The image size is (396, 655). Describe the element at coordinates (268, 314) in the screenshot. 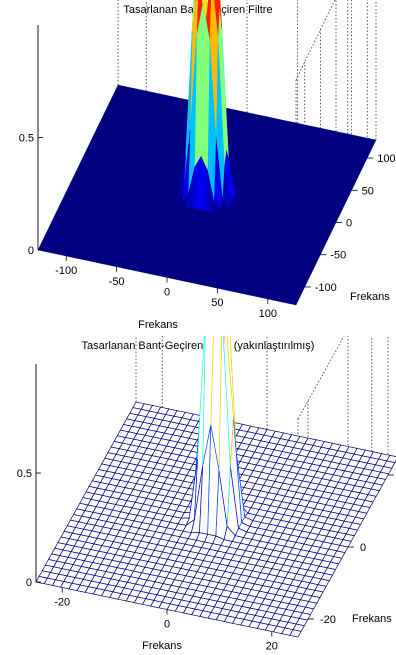

I see `x-tick-label: 100` at that location.